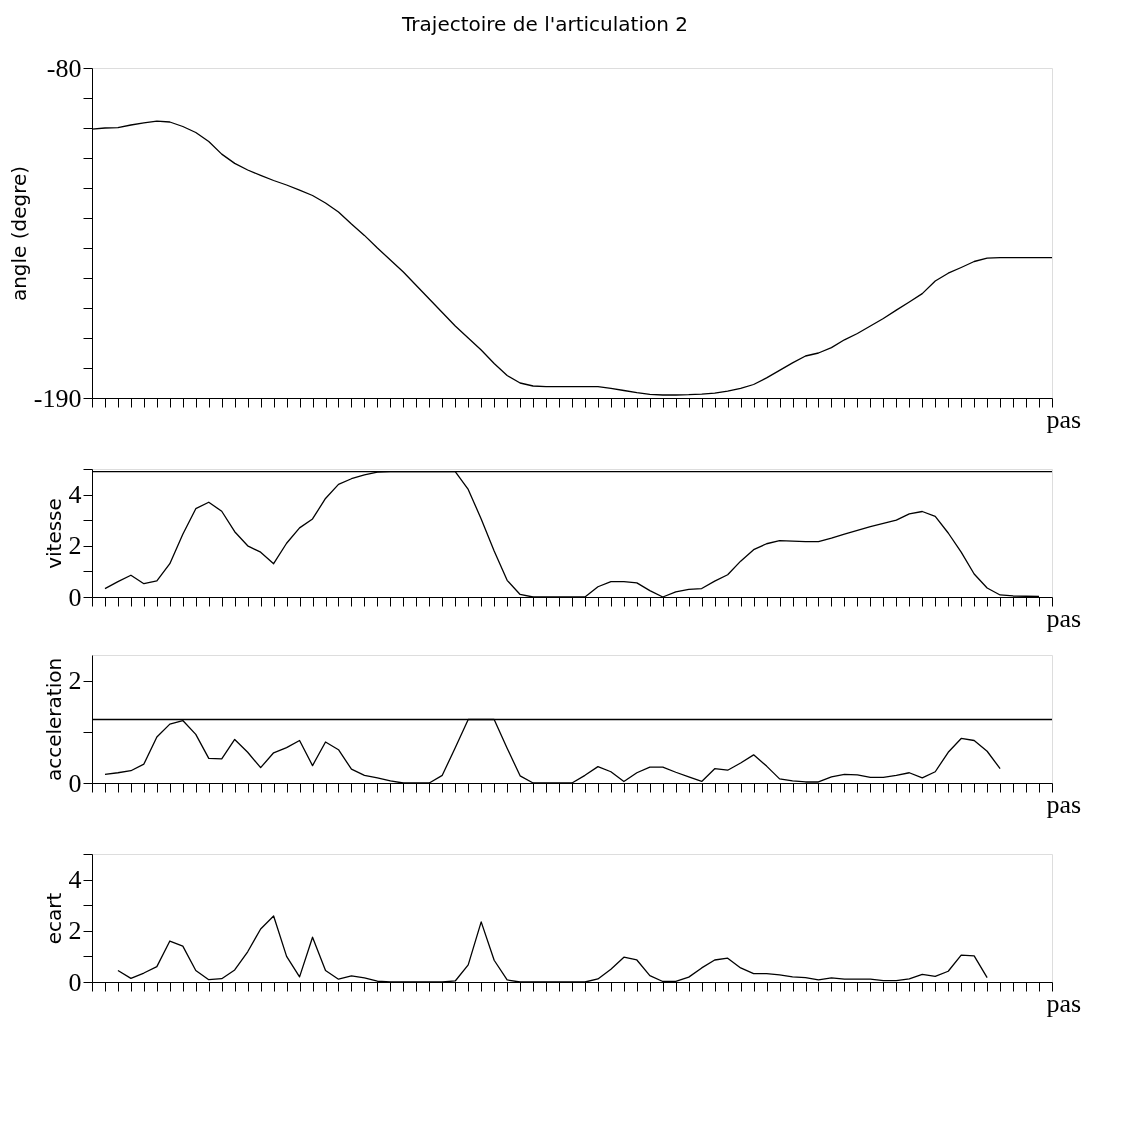  Describe the element at coordinates (18, 233) in the screenshot. I see `y-axis-title: angle (degre)` at that location.